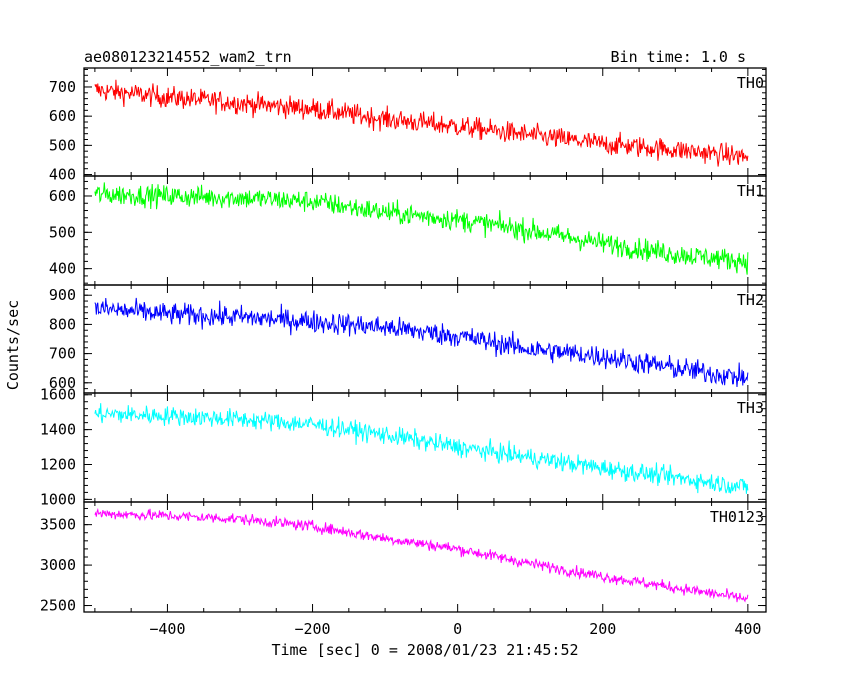 This screenshot has width=850, height=680. Describe the element at coordinates (58, 565) in the screenshot. I see `y-tick-label: 3000` at that location.